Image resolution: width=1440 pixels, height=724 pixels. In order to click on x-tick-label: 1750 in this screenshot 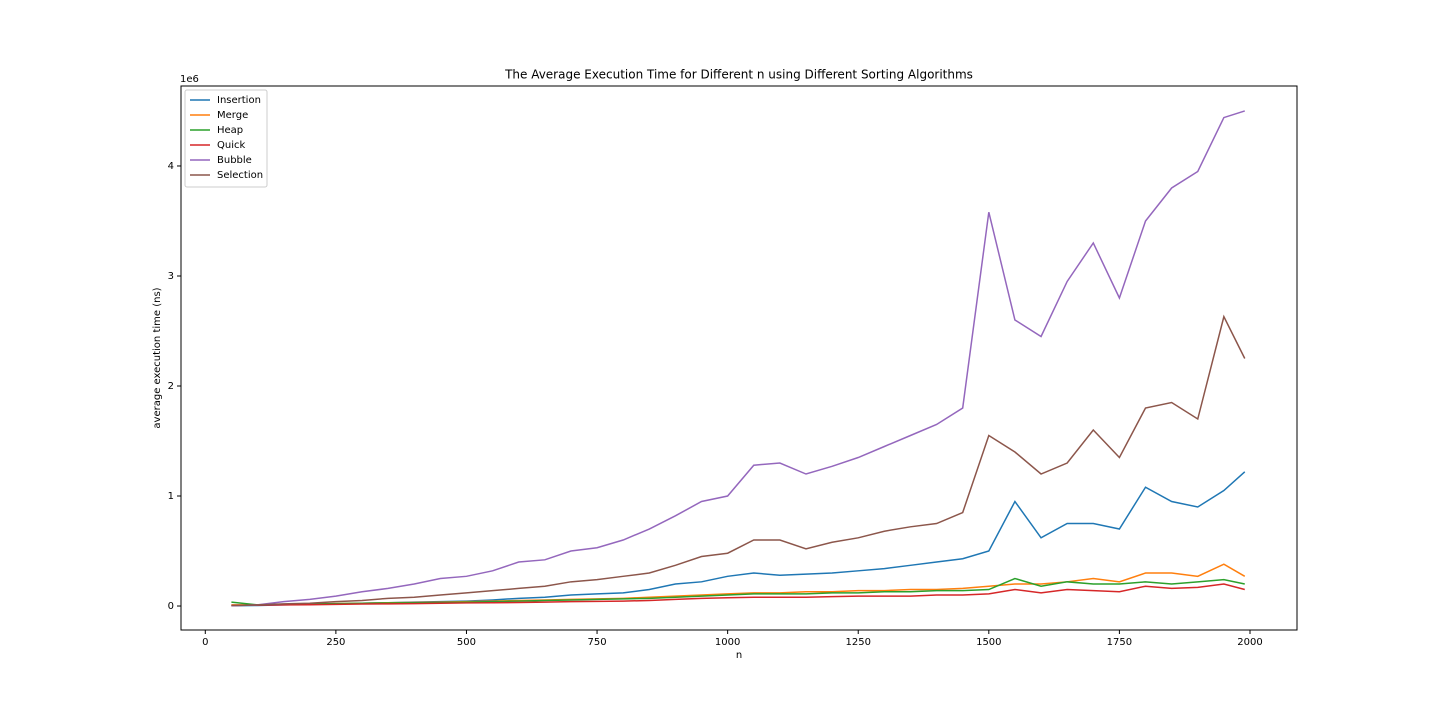, I will do `click(1119, 642)`.